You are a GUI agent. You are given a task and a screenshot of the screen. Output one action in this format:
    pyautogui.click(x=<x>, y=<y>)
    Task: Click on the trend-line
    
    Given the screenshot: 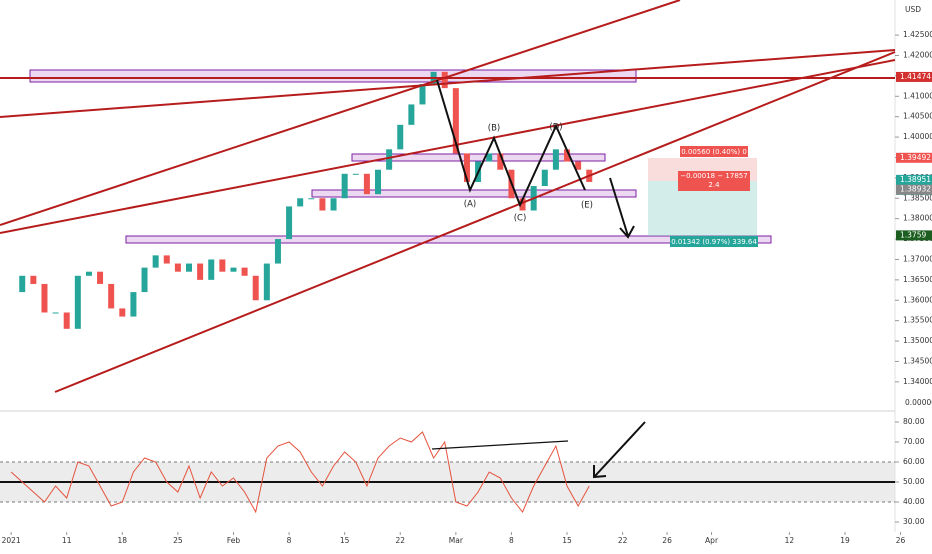 What is the action you would take?
    pyautogui.click(x=448, y=83)
    